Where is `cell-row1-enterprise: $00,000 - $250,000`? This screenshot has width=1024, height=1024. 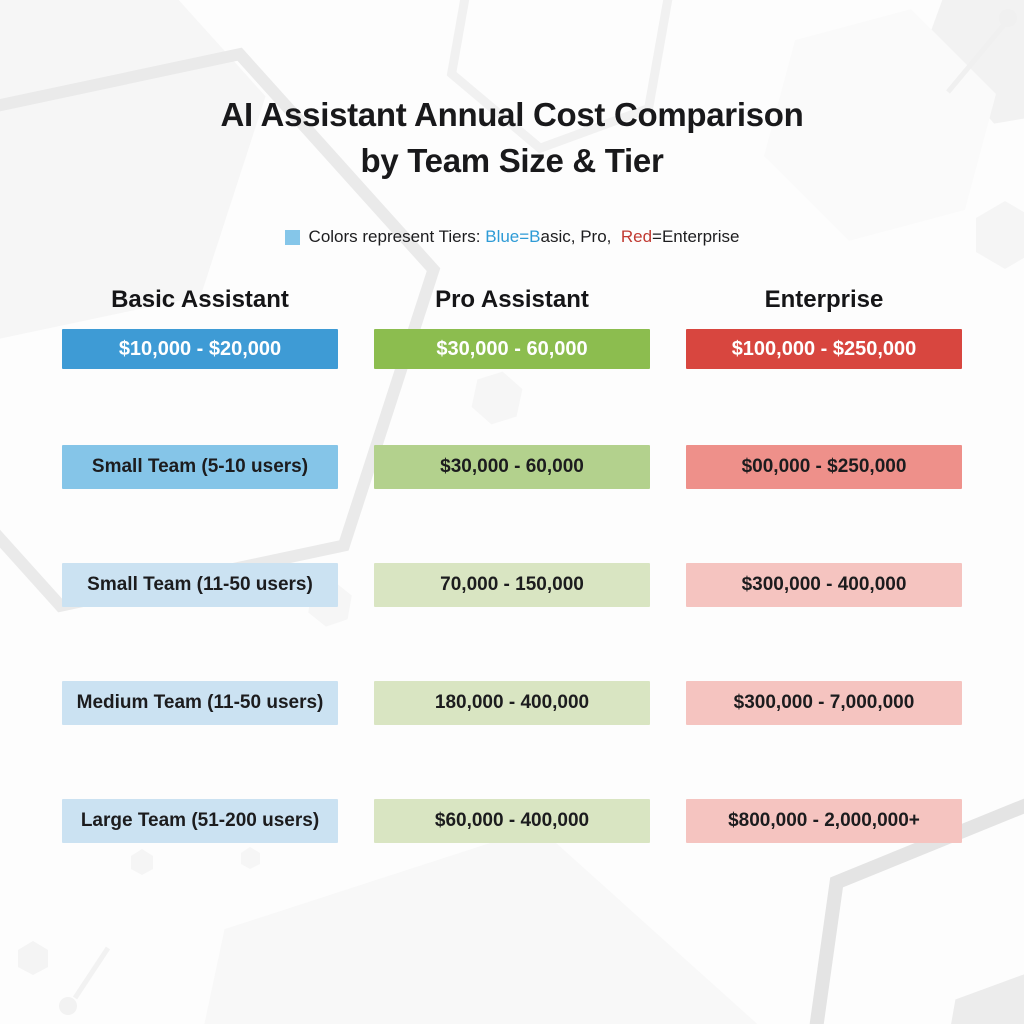
cell-row1-enterprise: $00,000 - $250,000 is located at coordinates (824, 467).